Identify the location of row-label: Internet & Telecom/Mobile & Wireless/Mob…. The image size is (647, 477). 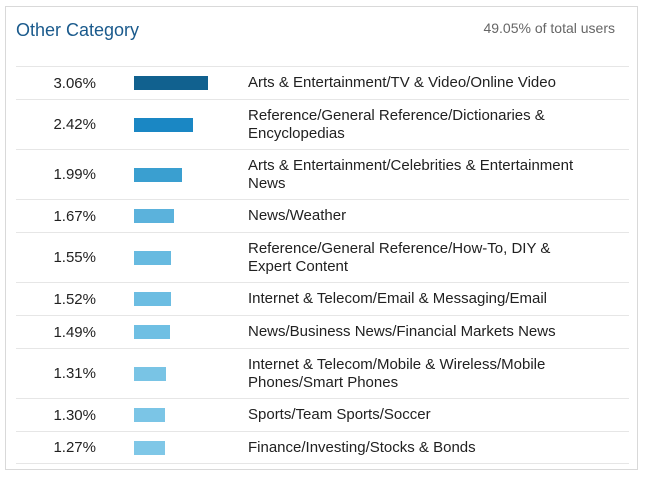
(397, 373).